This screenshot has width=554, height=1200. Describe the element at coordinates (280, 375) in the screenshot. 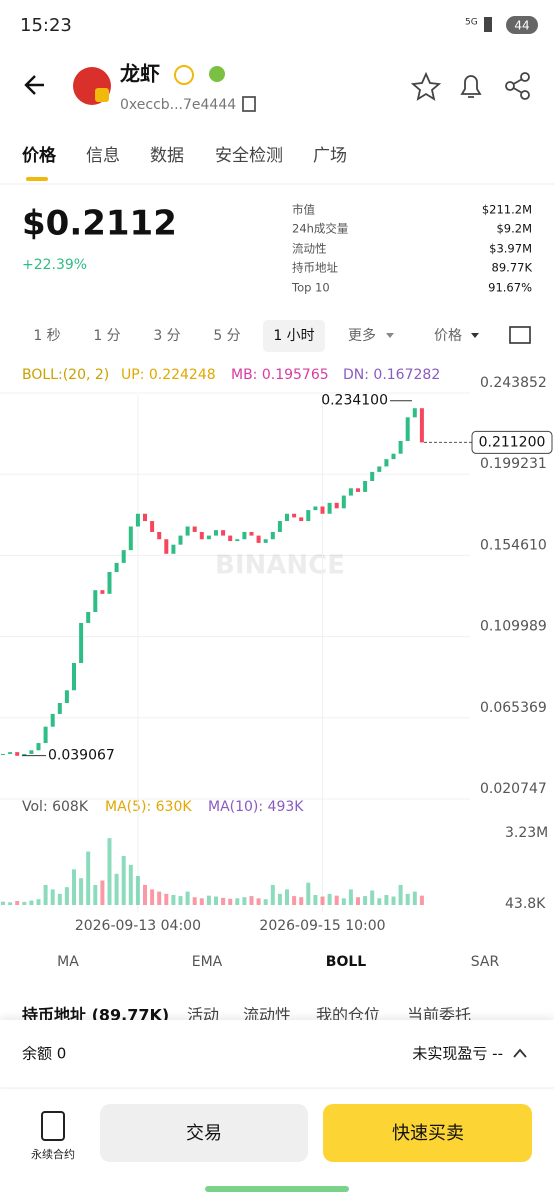

I see `boll-legend: MB: 0.195765` at that location.